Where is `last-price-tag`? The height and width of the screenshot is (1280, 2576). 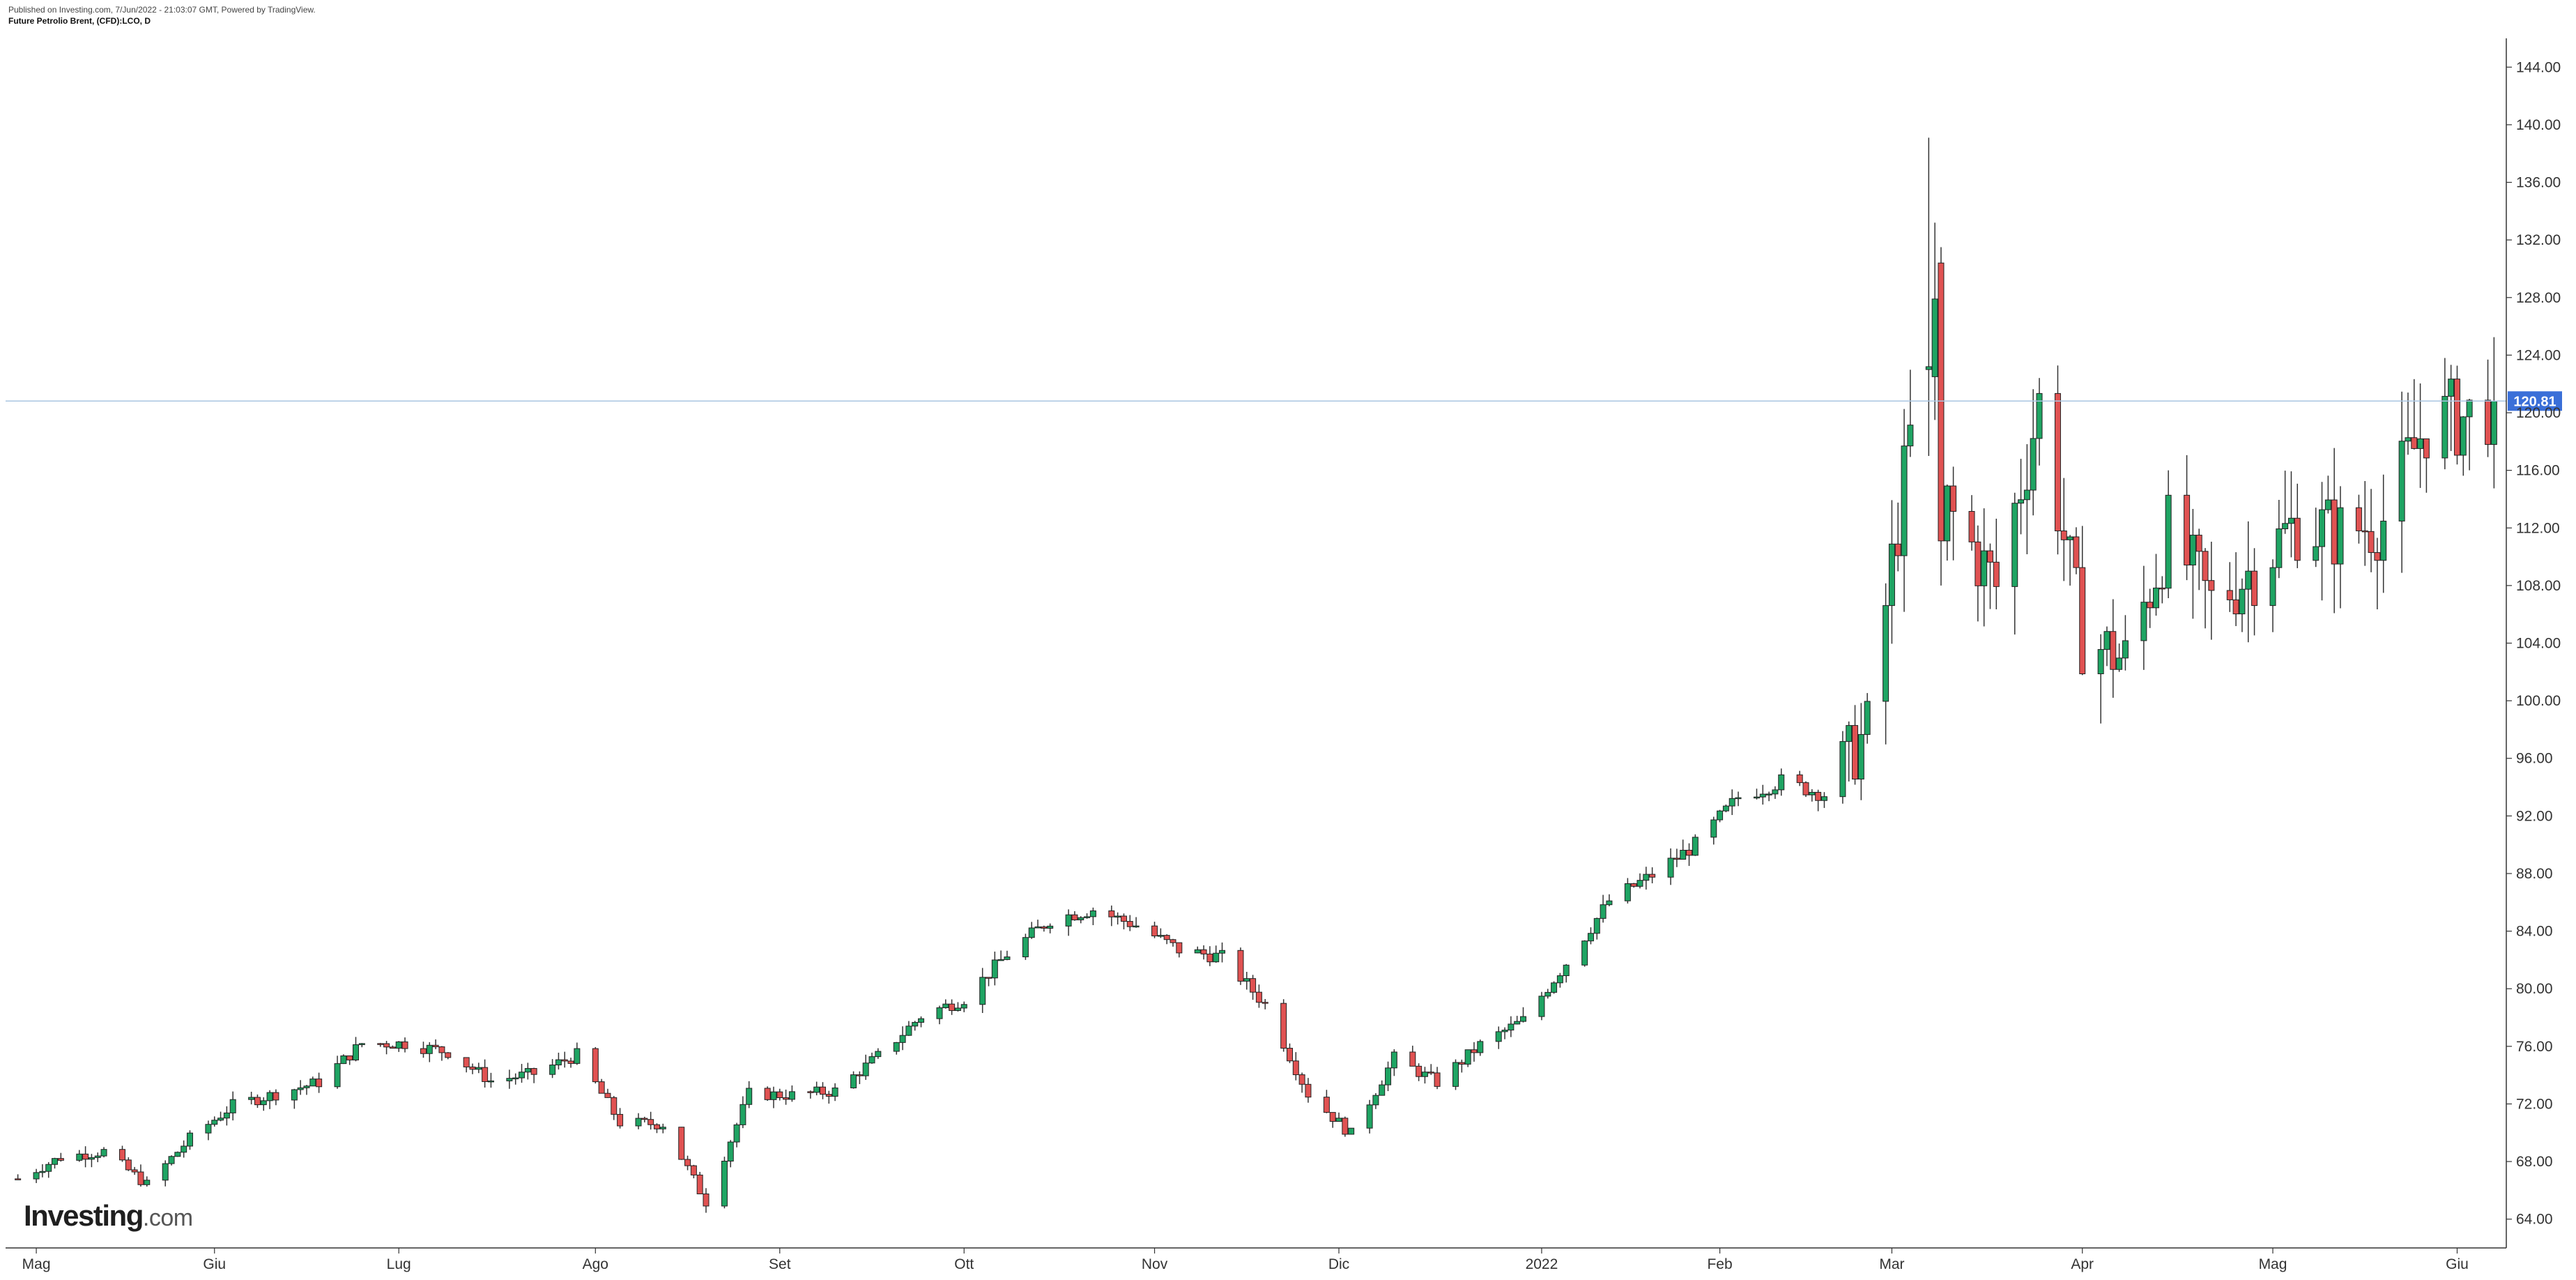 last-price-tag is located at coordinates (2535, 401).